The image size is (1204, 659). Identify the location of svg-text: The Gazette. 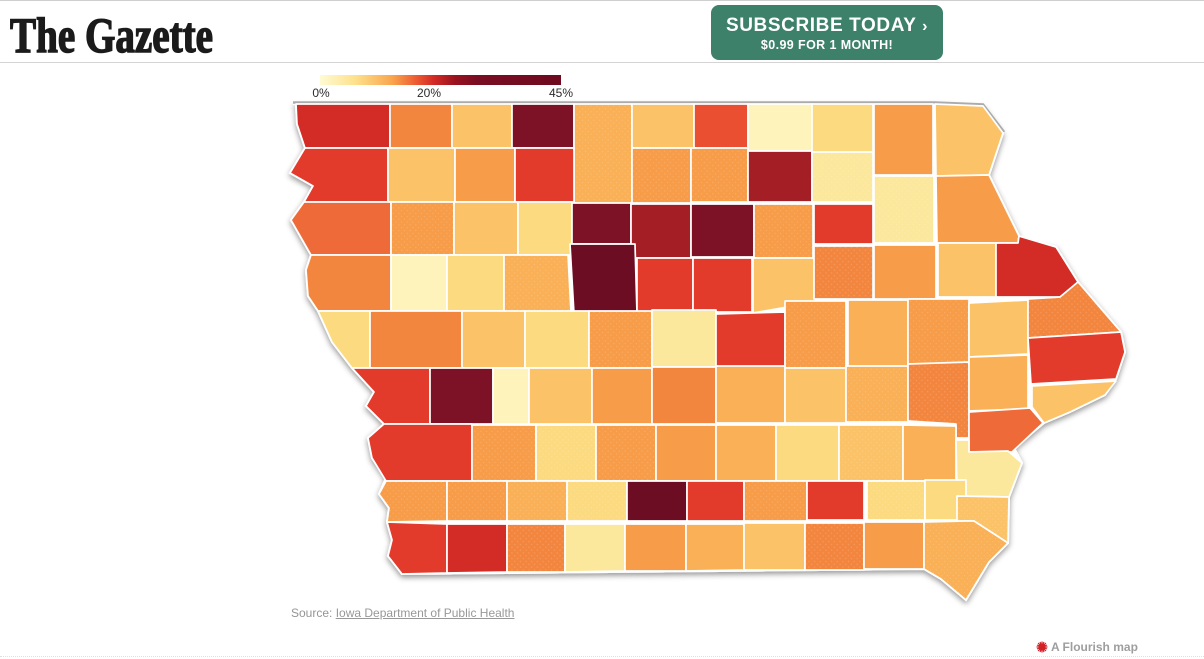
(111, 34).